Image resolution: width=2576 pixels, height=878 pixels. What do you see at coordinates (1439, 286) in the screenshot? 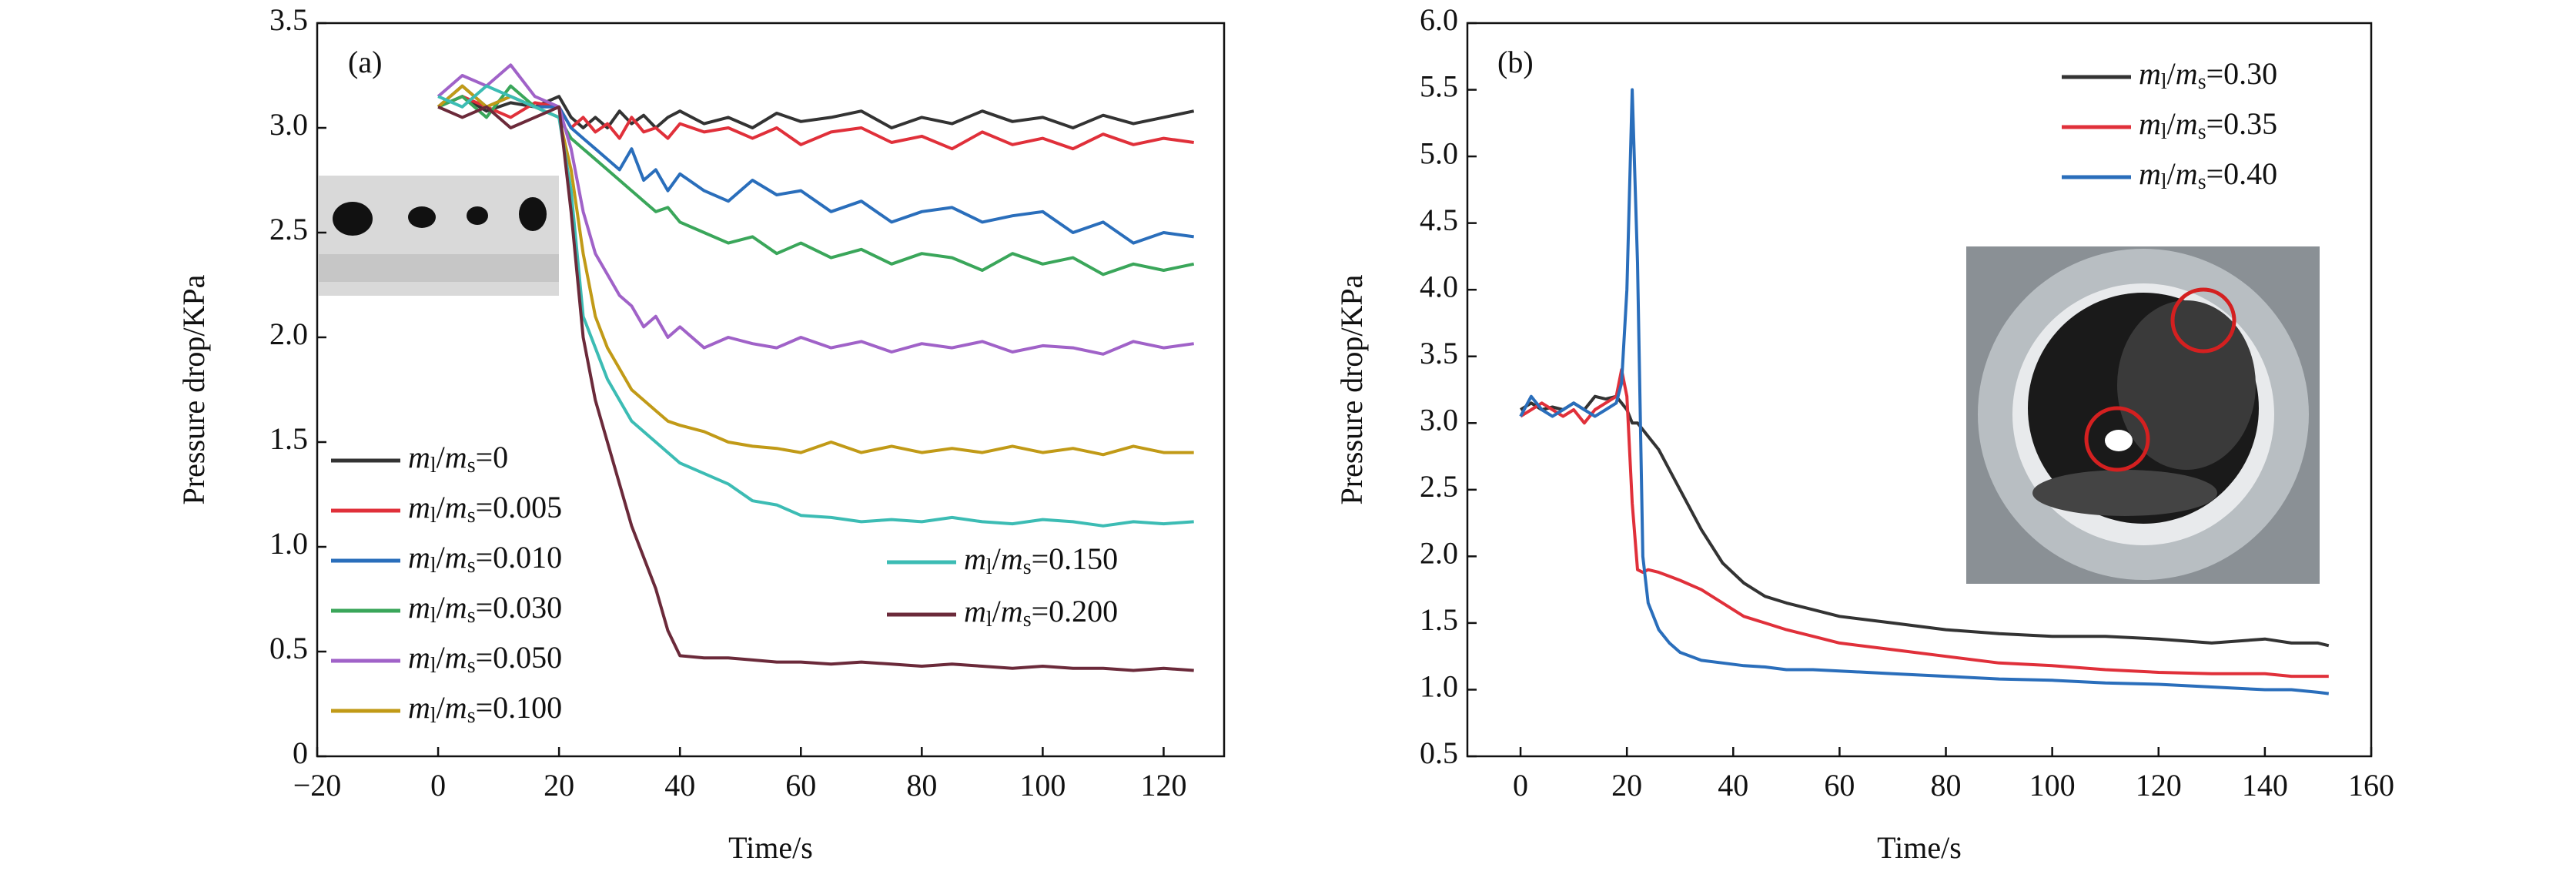
I see `y-tick-label: 4.0` at bounding box center [1439, 286].